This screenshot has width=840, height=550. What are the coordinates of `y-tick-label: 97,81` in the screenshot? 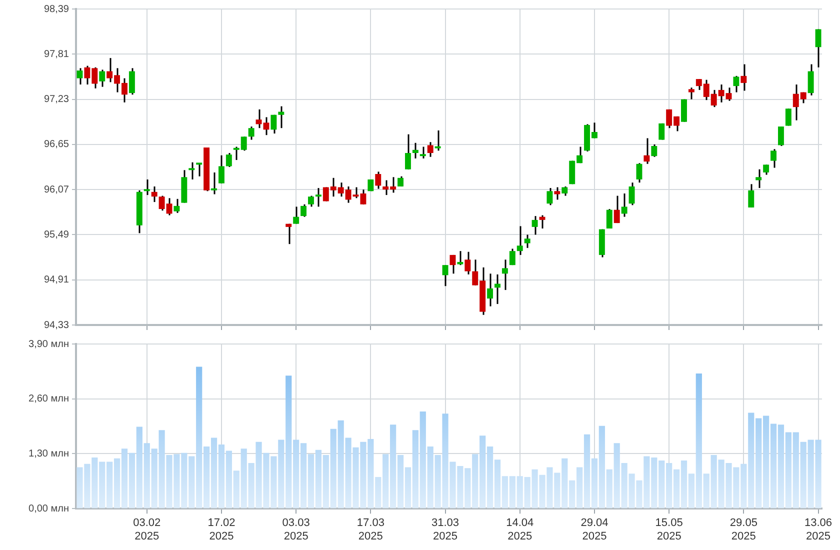 It's located at (57, 54).